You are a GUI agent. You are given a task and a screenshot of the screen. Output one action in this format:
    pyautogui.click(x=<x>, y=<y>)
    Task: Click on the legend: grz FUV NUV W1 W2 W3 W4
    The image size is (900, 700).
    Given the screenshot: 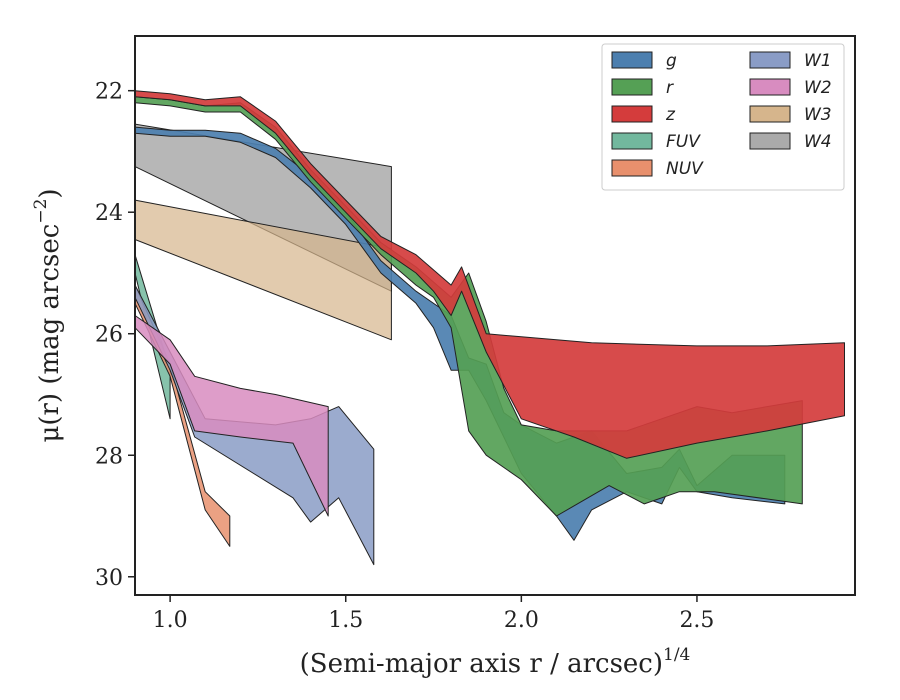 What is the action you would take?
    pyautogui.click(x=723, y=117)
    